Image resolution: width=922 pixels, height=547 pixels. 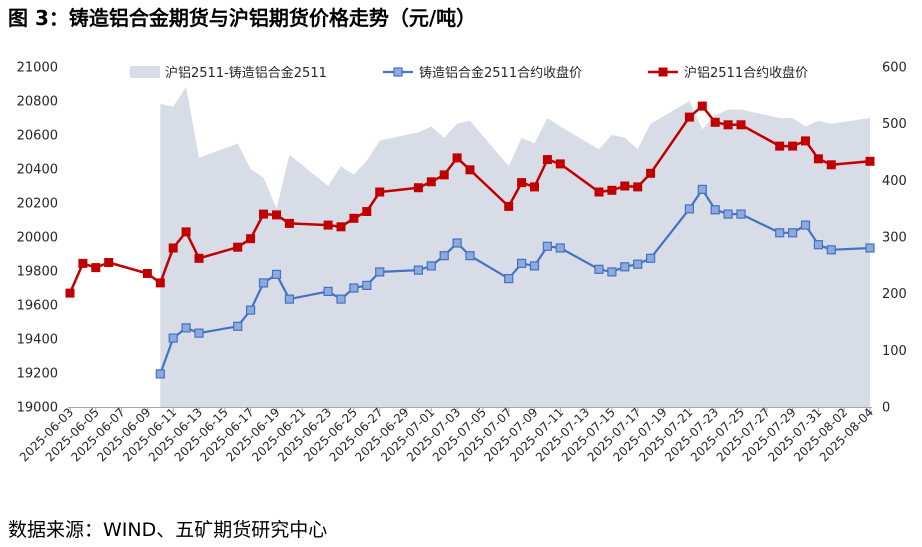 What do you see at coordinates (242, 18) in the screenshot?
I see `figure-title: 图 3：铸造铝合金期货与沪铝期货价格走势（元/吨）` at bounding box center [242, 18].